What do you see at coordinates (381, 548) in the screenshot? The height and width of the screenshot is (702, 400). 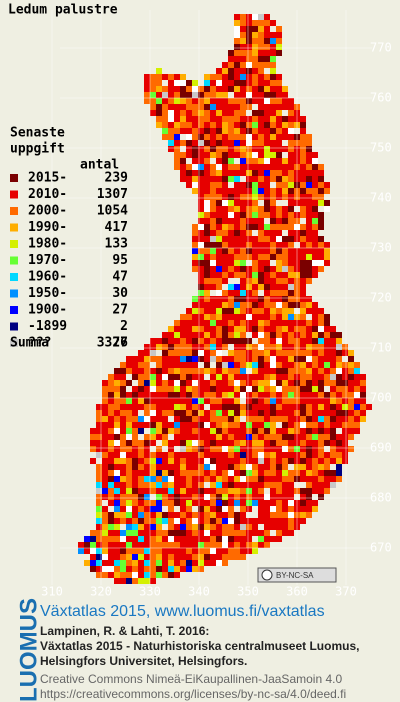 I see `y-tick-label: 670` at bounding box center [381, 548].